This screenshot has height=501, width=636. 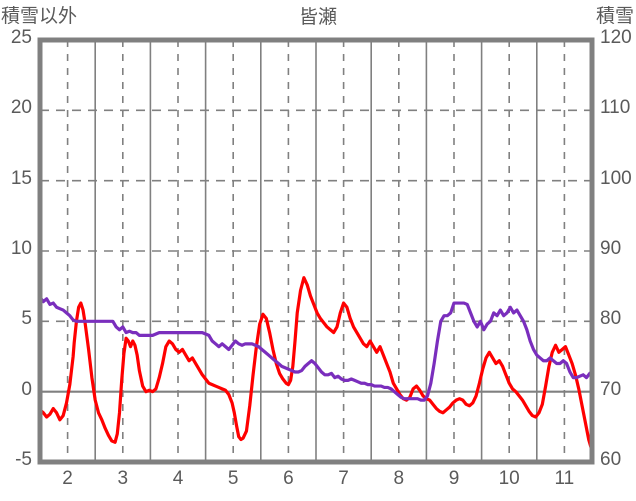 What do you see at coordinates (317, 17) in the screenshot?
I see `chart-title: 皆瀬` at bounding box center [317, 17].